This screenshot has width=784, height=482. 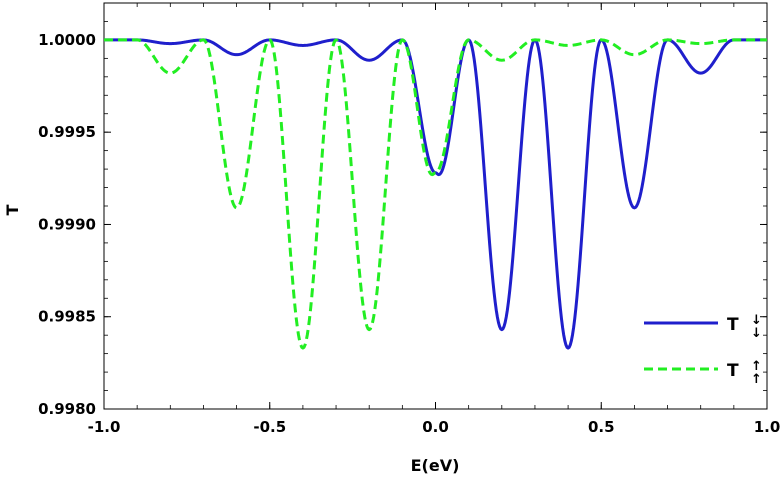 I want to click on legend-arrow-upper: ↑, so click(x=756, y=366).